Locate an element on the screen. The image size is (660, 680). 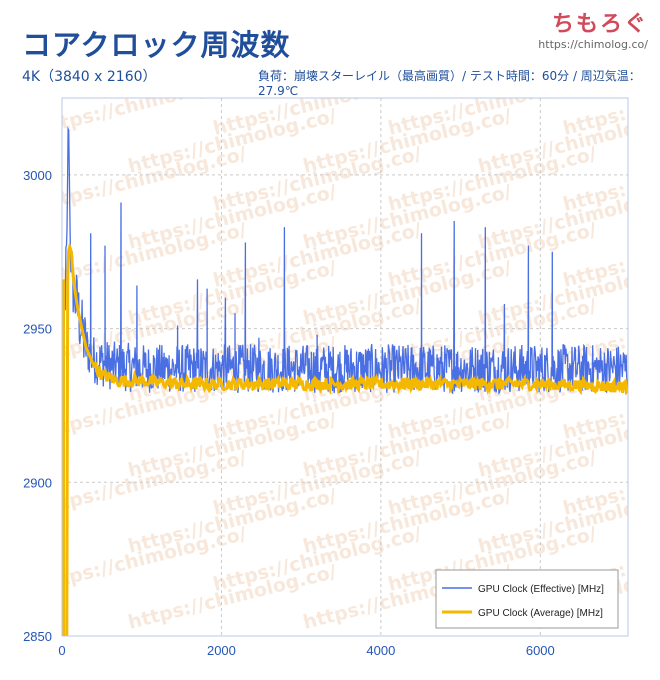
watermark-15: https://chimolog.co/ is located at coordinates (655, 217).